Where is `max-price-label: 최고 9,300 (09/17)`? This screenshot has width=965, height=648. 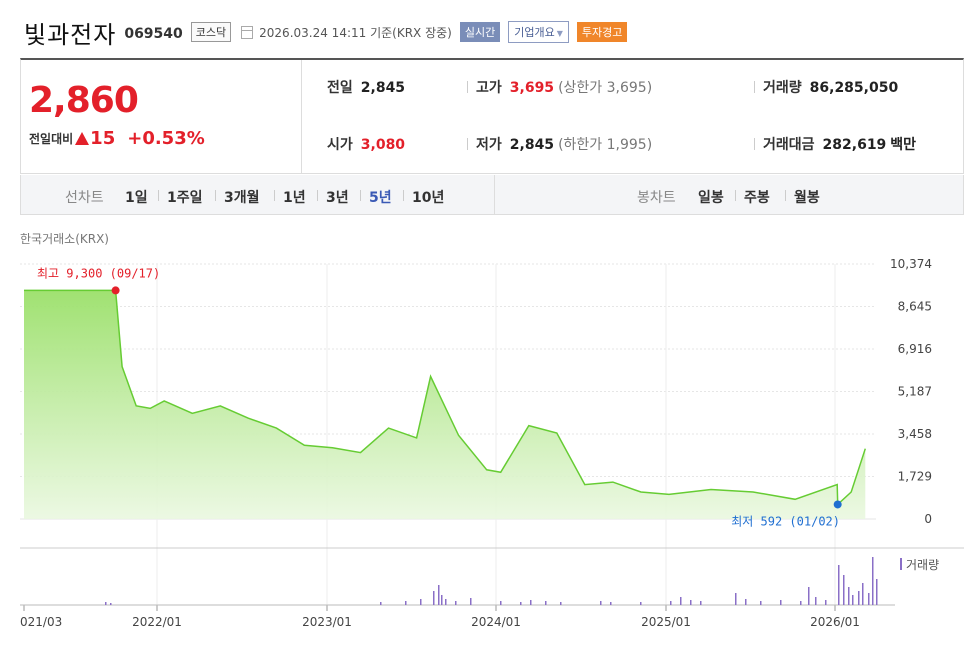
max-price-label: 최고 9,300 (09/17) is located at coordinates (98, 273).